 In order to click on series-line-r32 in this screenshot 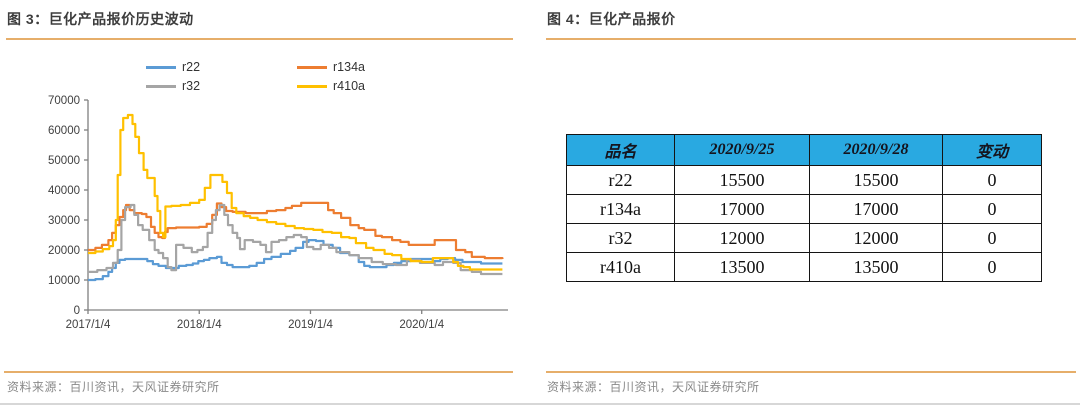, I will do `click(295, 239)`.